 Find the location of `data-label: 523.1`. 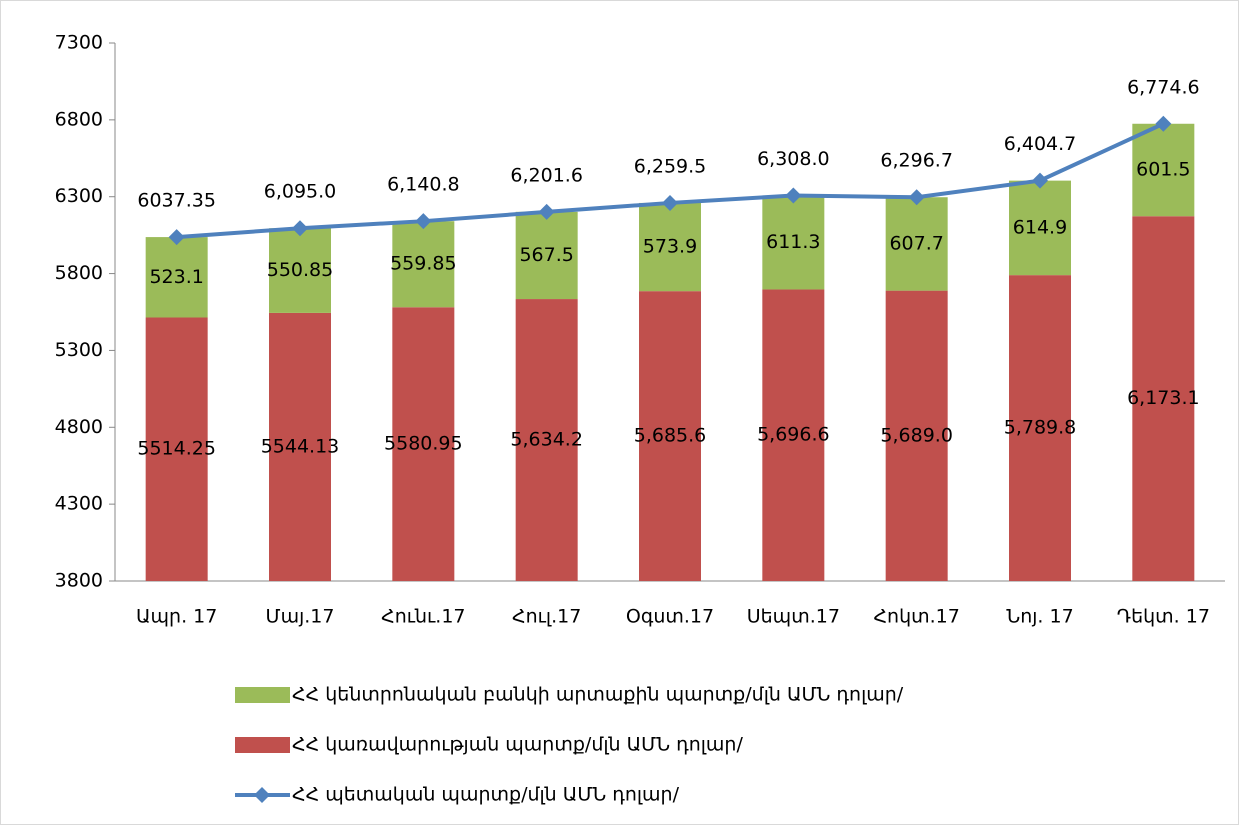

data-label: 523.1 is located at coordinates (176, 277).